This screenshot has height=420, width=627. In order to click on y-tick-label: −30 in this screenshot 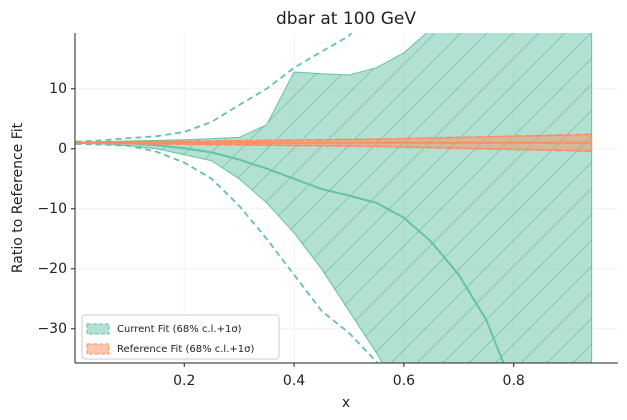, I will do `click(52, 329)`.